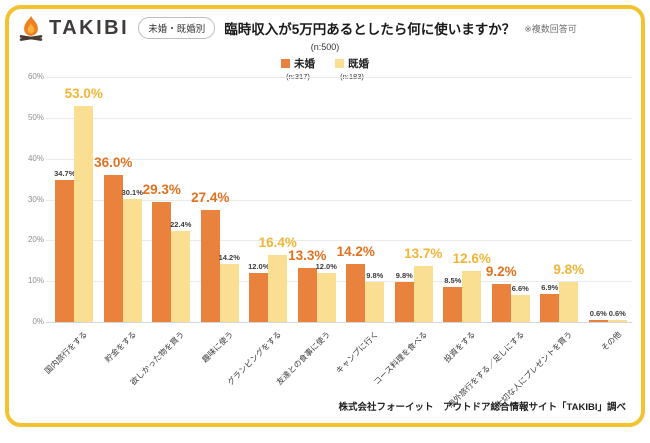 Image resolution: width=650 pixels, height=443 pixels. I want to click on campfire-icon, so click(31, 28).